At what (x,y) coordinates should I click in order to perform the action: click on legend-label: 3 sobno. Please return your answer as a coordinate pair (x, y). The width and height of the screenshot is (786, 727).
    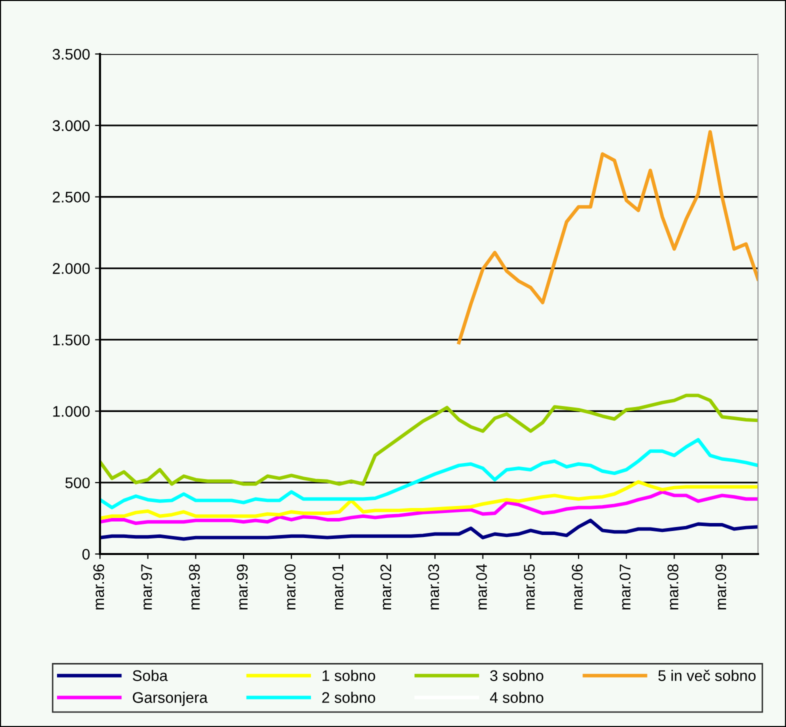
    Looking at the image, I should click on (517, 676).